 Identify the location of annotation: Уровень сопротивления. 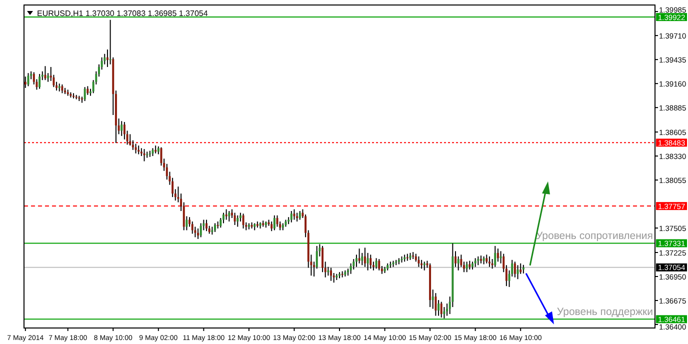
(594, 236).